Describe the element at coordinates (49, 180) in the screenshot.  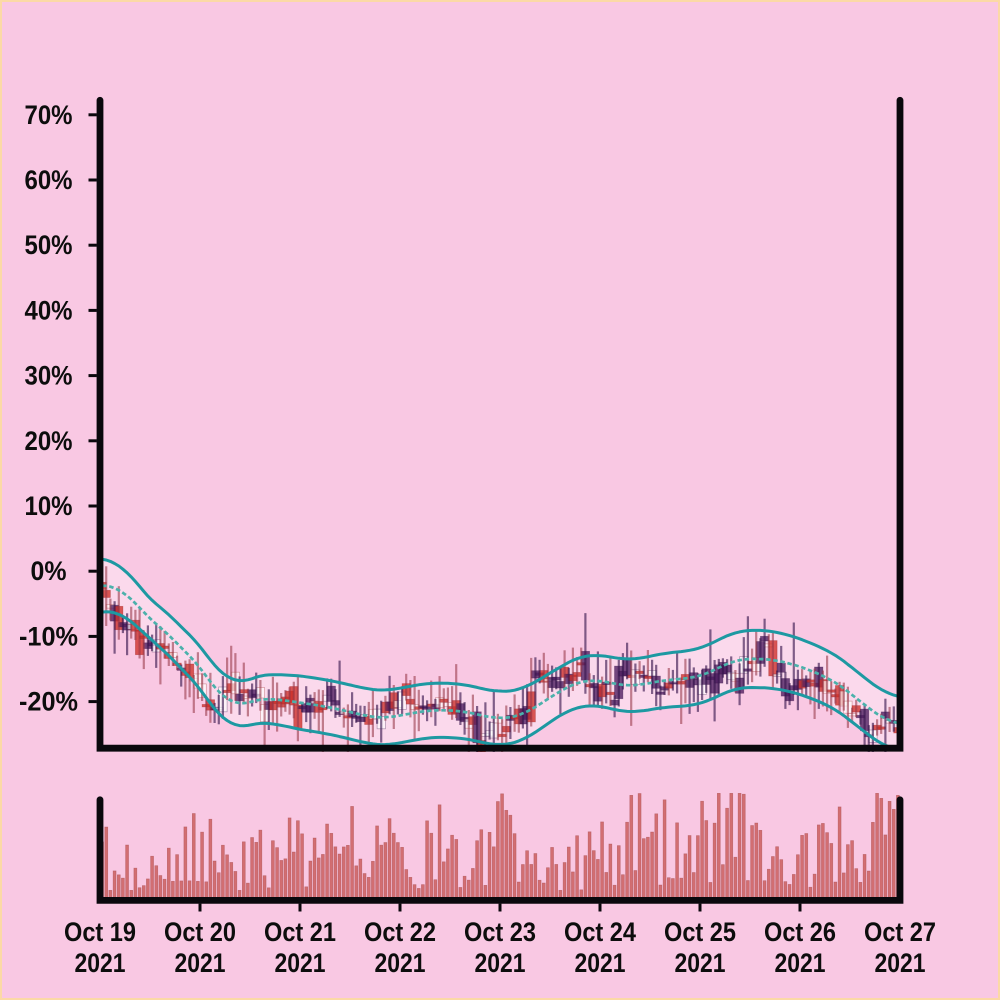
I see `svg-text: 60%` at that location.